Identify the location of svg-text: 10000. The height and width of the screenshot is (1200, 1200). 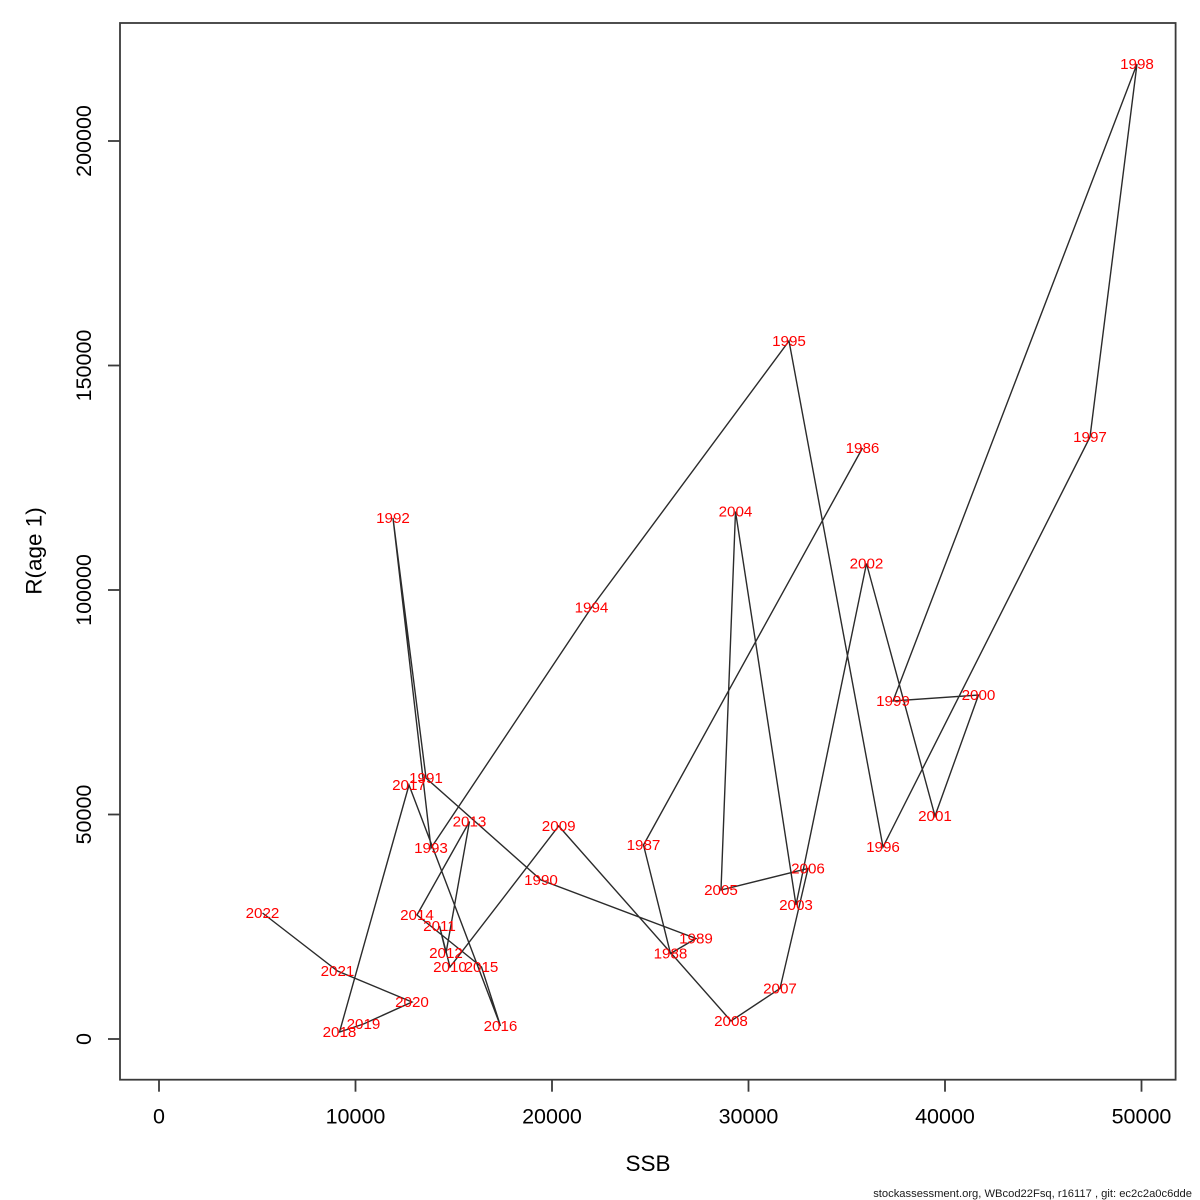
(356, 1117).